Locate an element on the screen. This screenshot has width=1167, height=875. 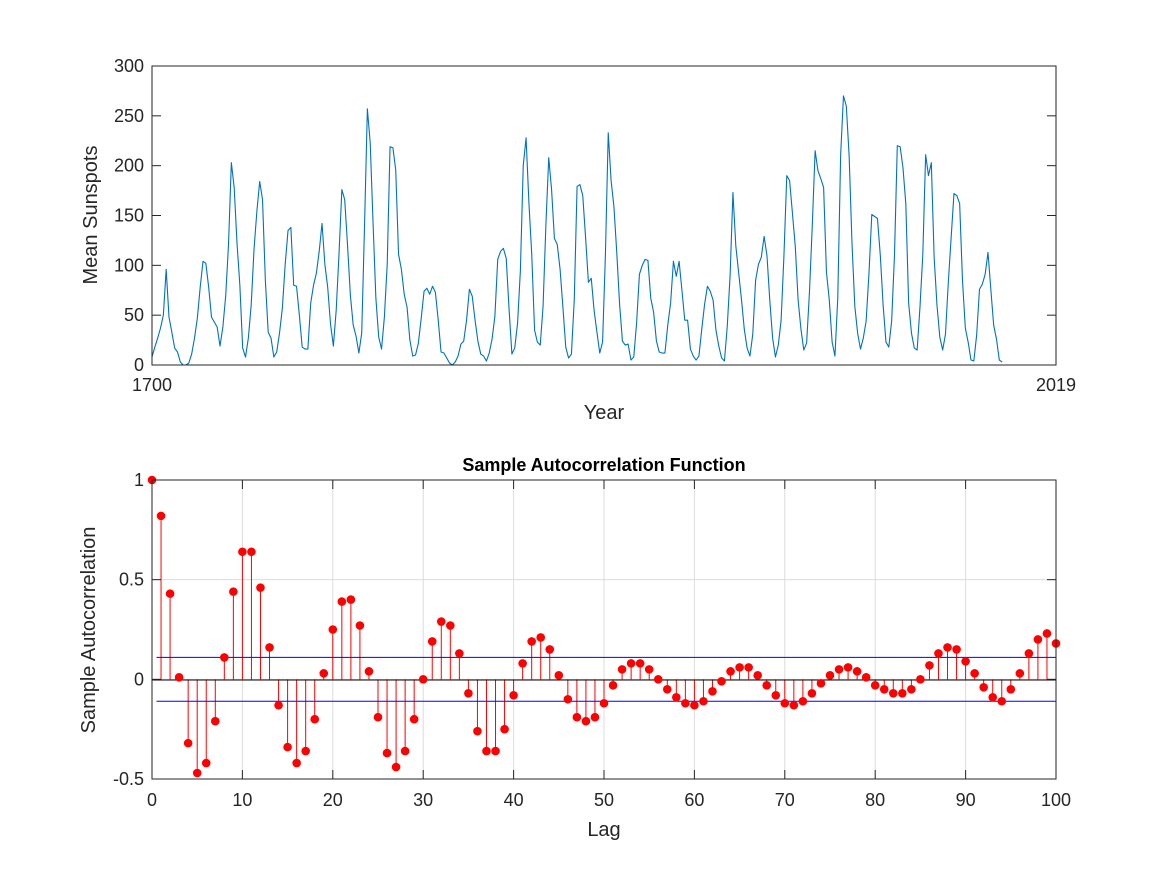
acf-x-tick-label: 70 is located at coordinates (785, 800).